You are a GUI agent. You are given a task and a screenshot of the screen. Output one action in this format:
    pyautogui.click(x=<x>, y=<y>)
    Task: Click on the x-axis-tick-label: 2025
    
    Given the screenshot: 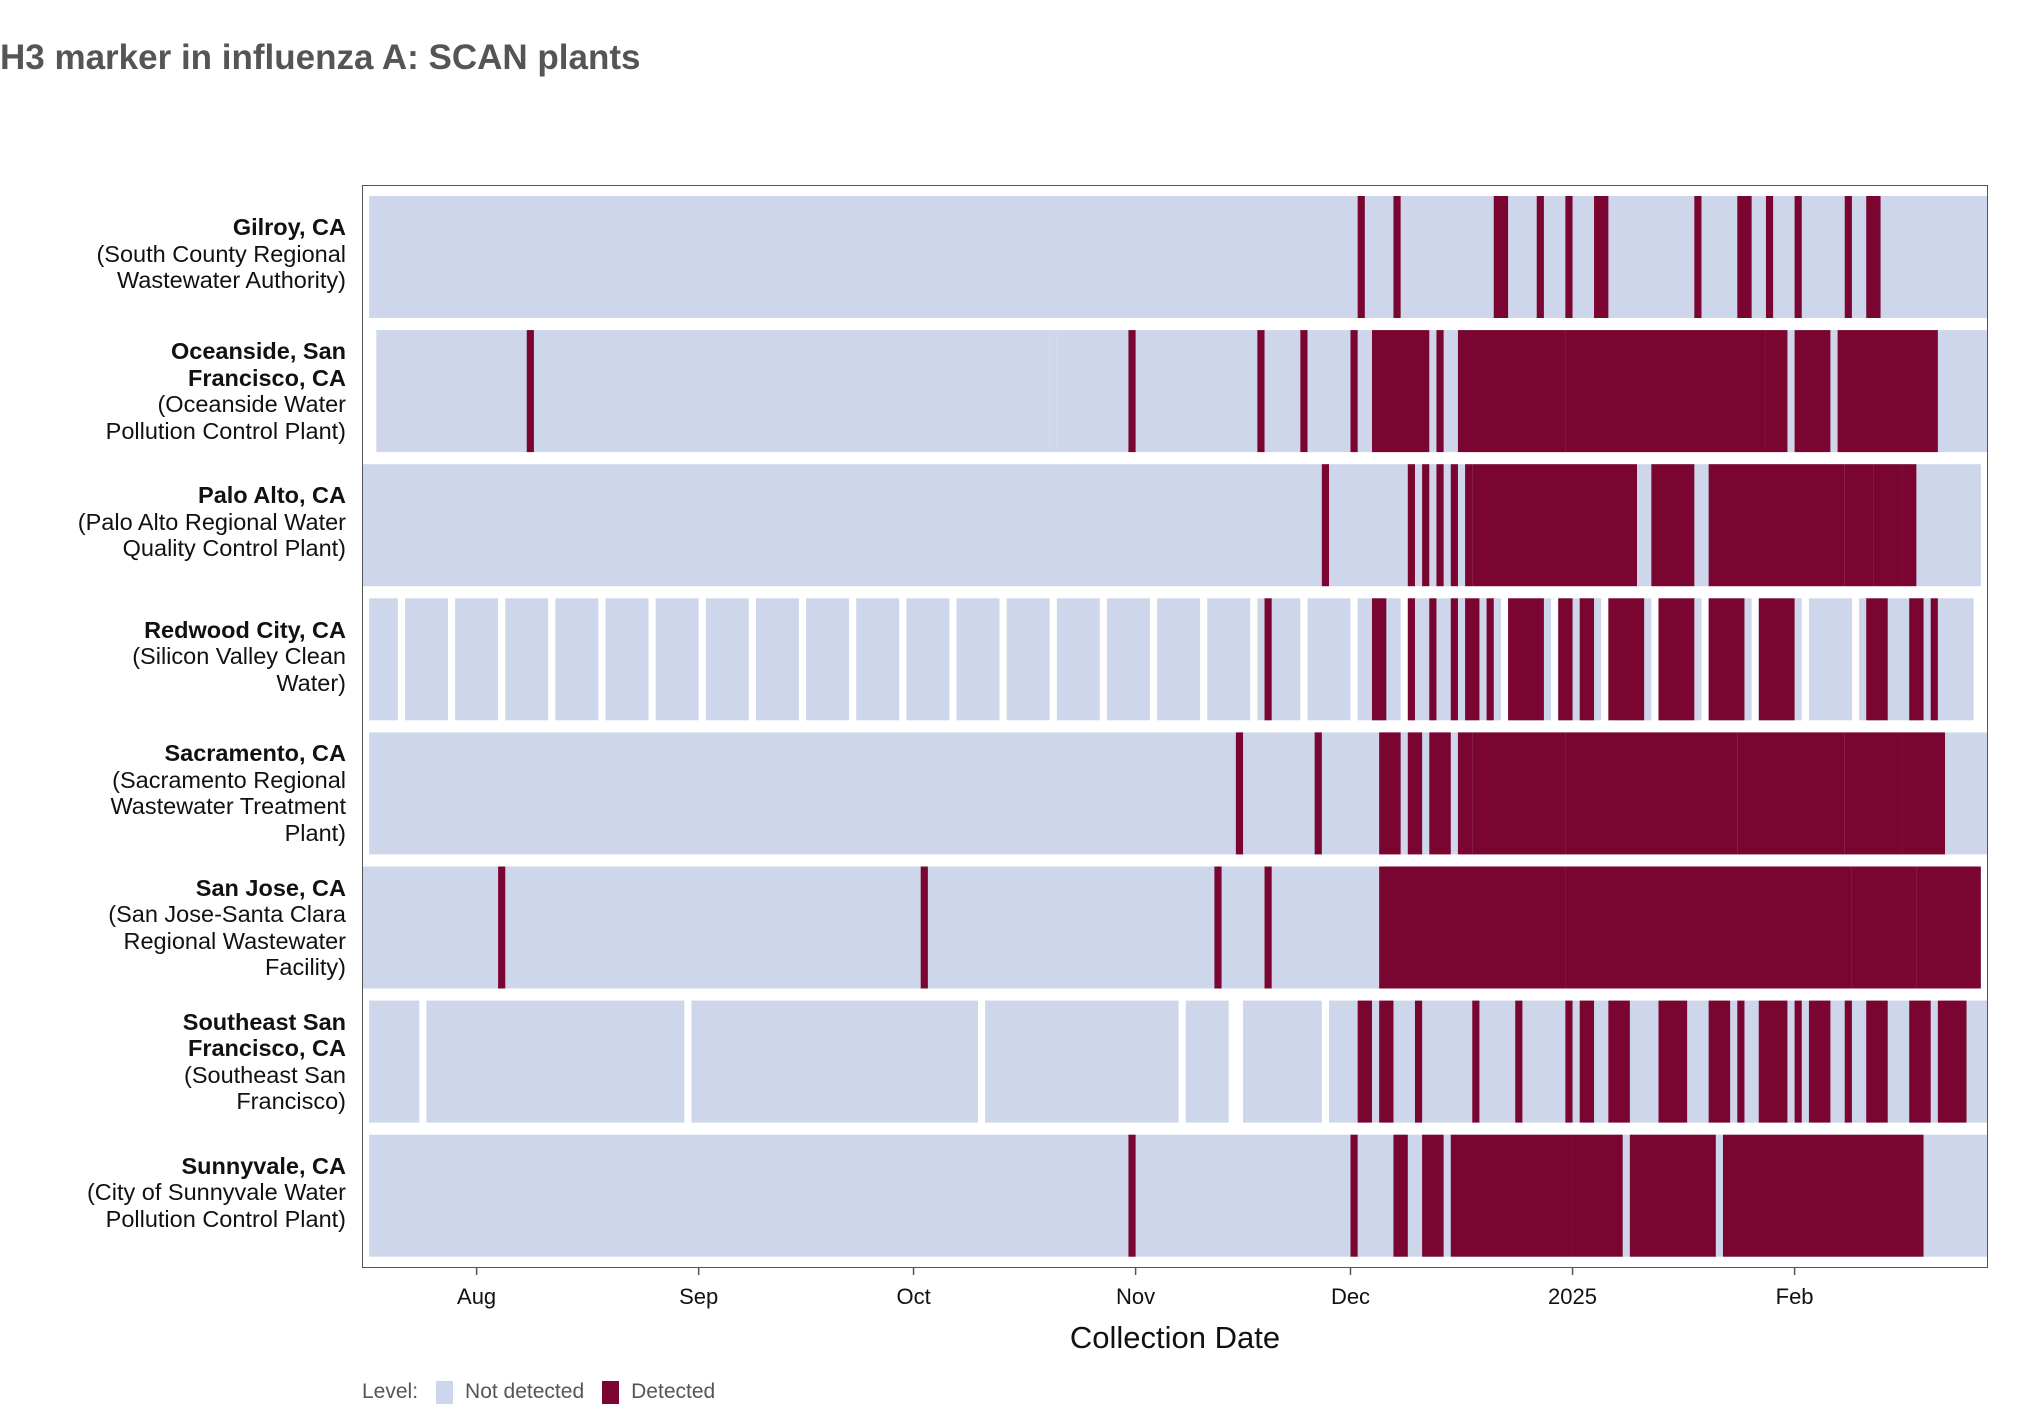 What is the action you would take?
    pyautogui.click(x=1572, y=1296)
    